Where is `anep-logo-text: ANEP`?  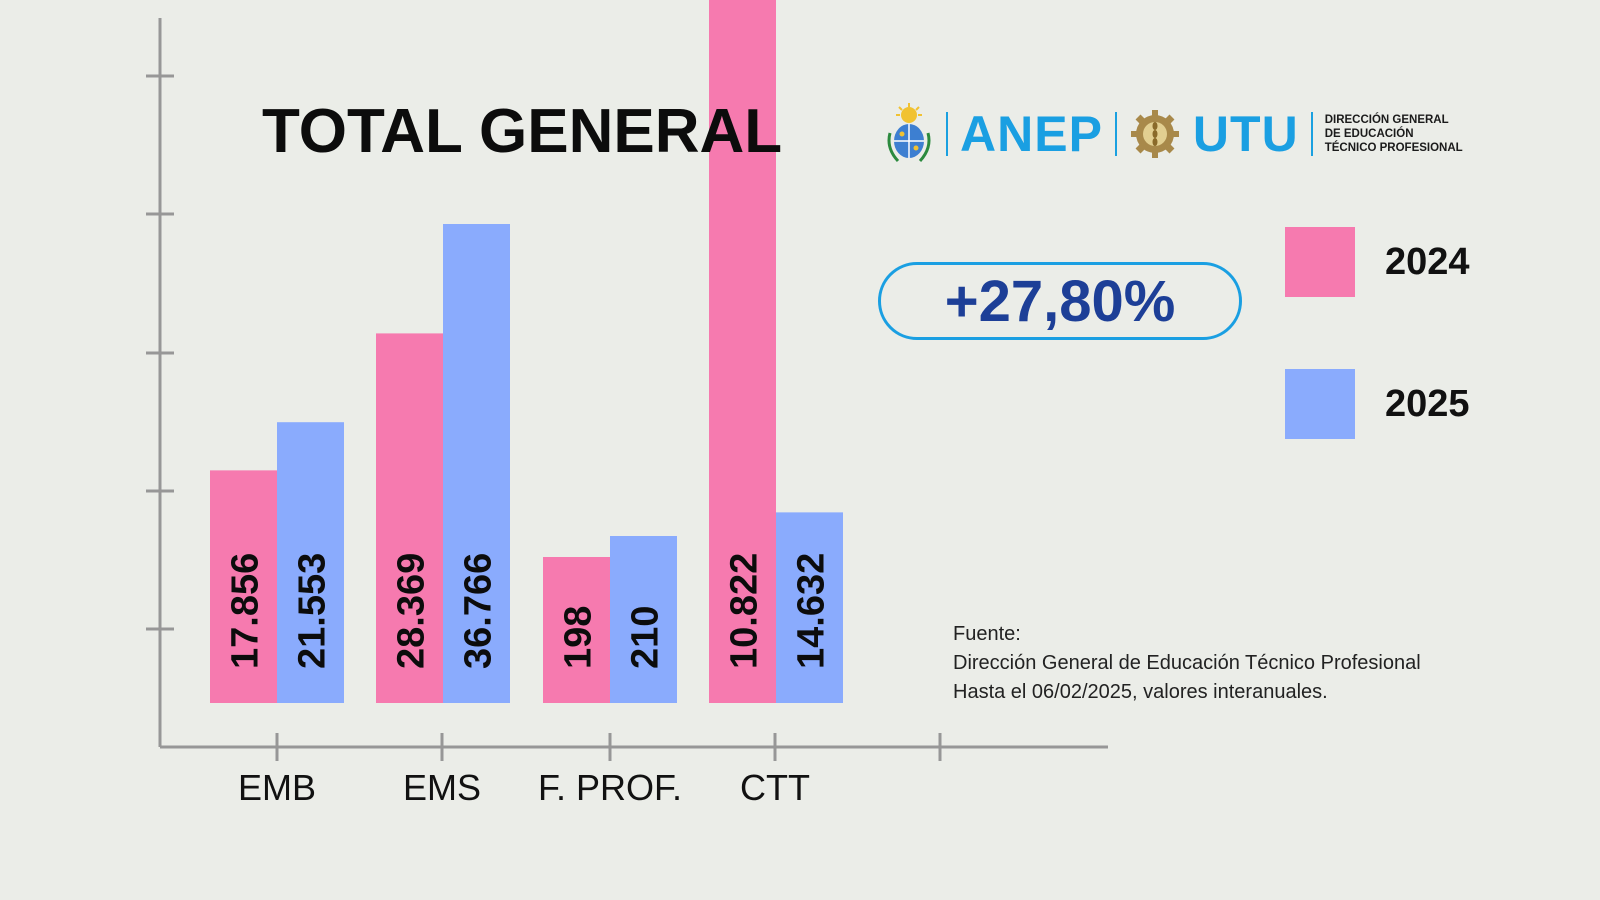
anep-logo-text: ANEP is located at coordinates (1031, 134).